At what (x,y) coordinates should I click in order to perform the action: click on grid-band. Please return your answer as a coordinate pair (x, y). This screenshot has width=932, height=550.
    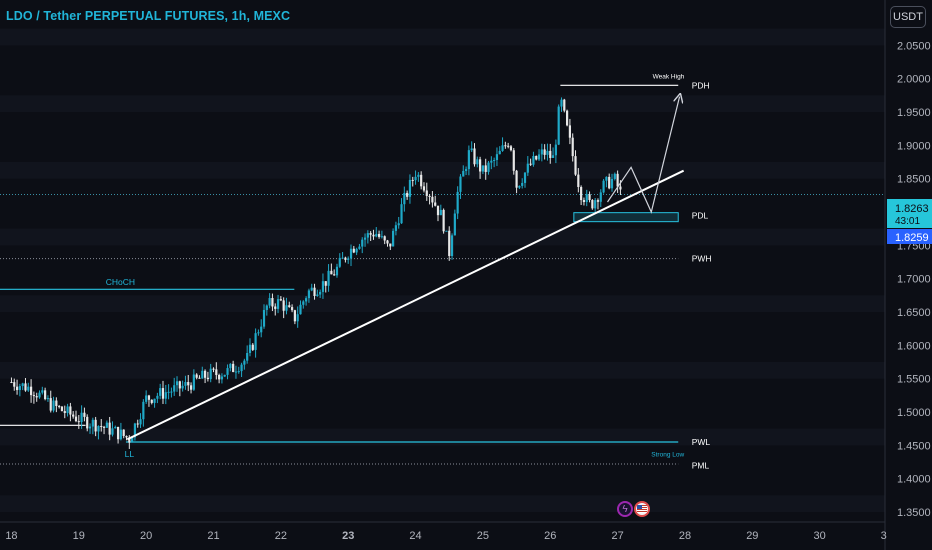
    Looking at the image, I should click on (442, 170).